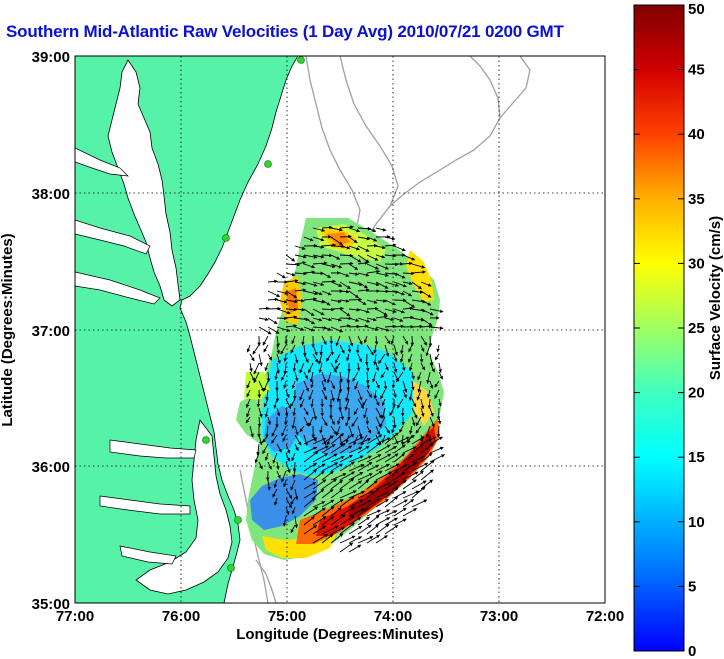 This screenshot has width=724, height=659. Describe the element at coordinates (8, 329) in the screenshot. I see `y-axis-label: Latitude (Degrees:Minutes)` at that location.